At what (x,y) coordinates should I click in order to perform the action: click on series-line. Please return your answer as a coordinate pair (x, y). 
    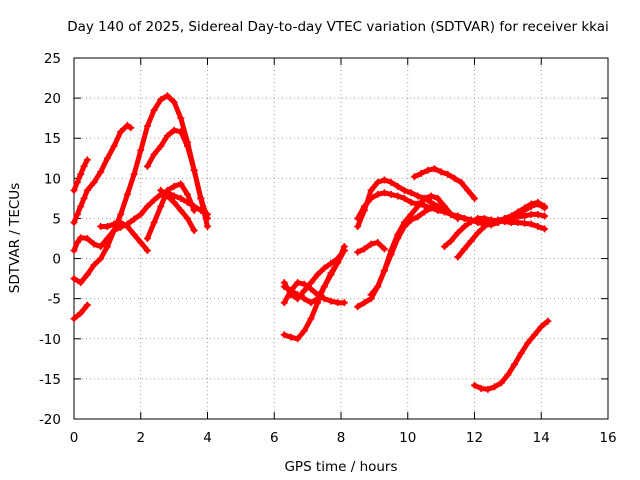
    Looking at the image, I should click on (314, 275).